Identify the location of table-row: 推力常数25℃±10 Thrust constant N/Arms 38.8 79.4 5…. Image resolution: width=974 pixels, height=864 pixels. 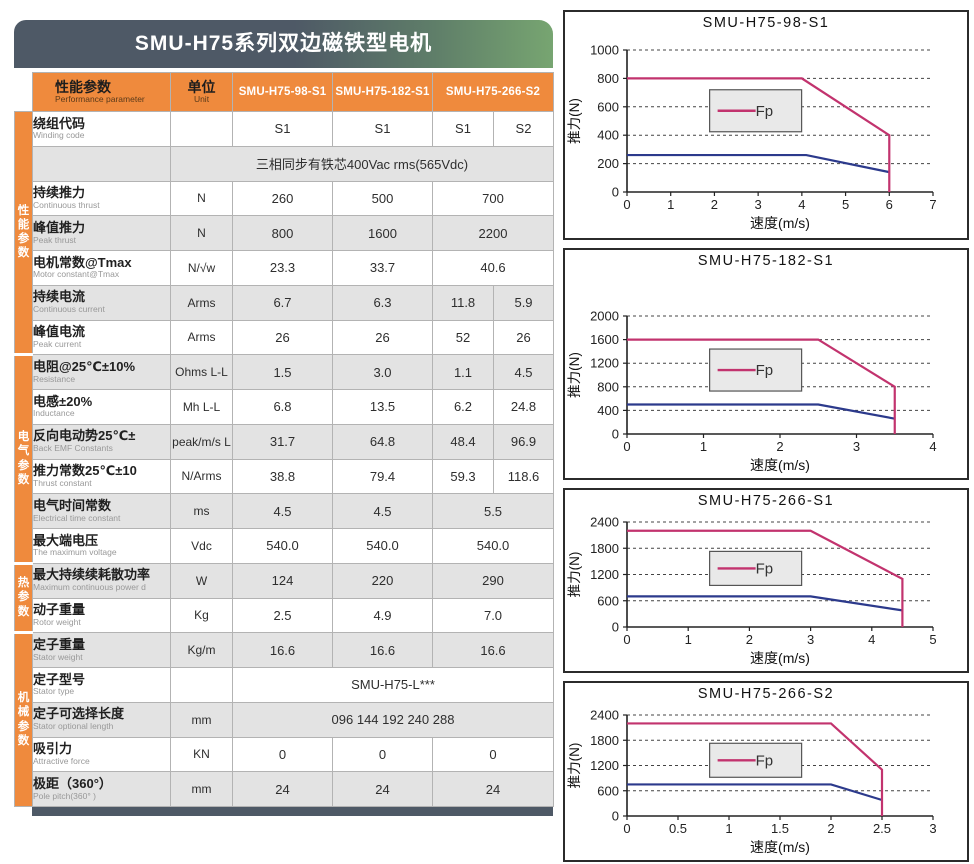
(284, 476).